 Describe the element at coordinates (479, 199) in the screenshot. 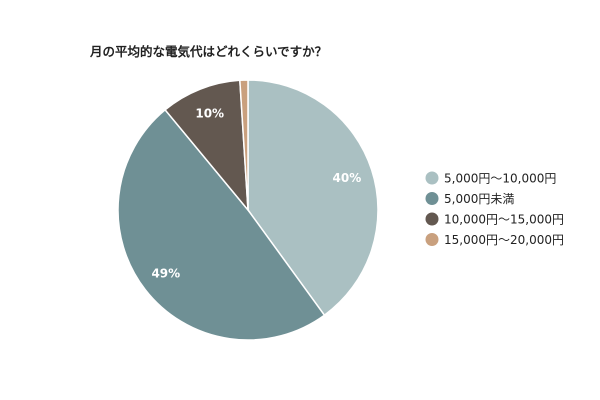

I see `legend-label: 5,000円未満` at that location.